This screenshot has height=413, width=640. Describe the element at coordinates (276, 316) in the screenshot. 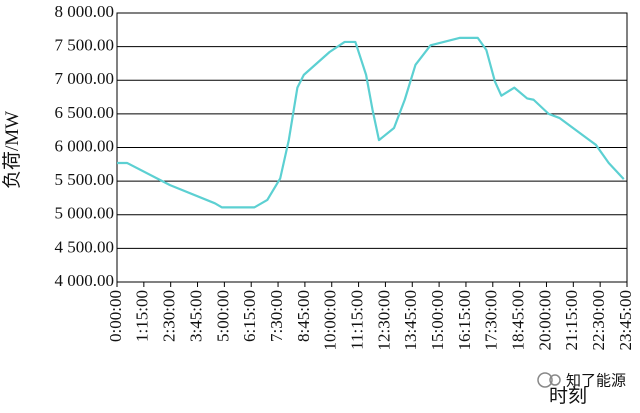

I see `x-tick-label: 7:30:00` at that location.